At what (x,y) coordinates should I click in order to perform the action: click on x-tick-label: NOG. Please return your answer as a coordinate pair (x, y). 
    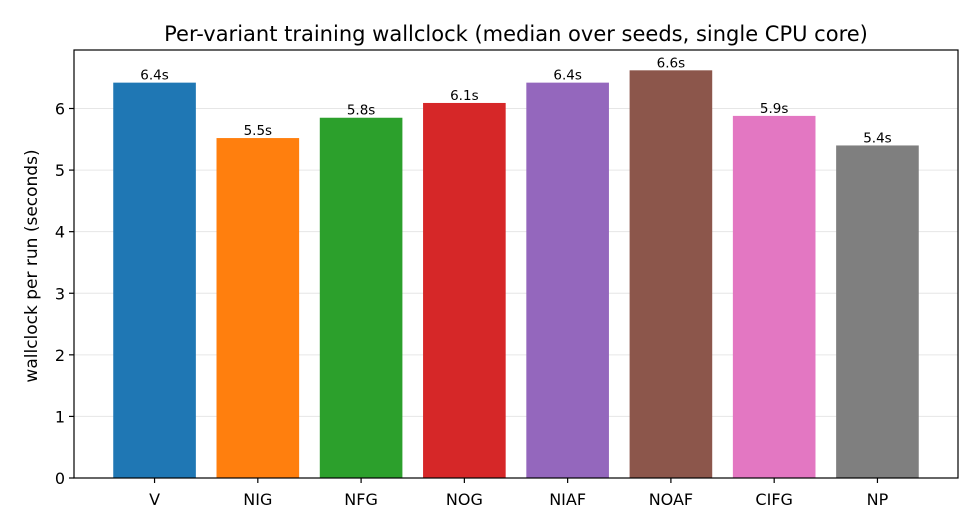
    Looking at the image, I should click on (464, 499).